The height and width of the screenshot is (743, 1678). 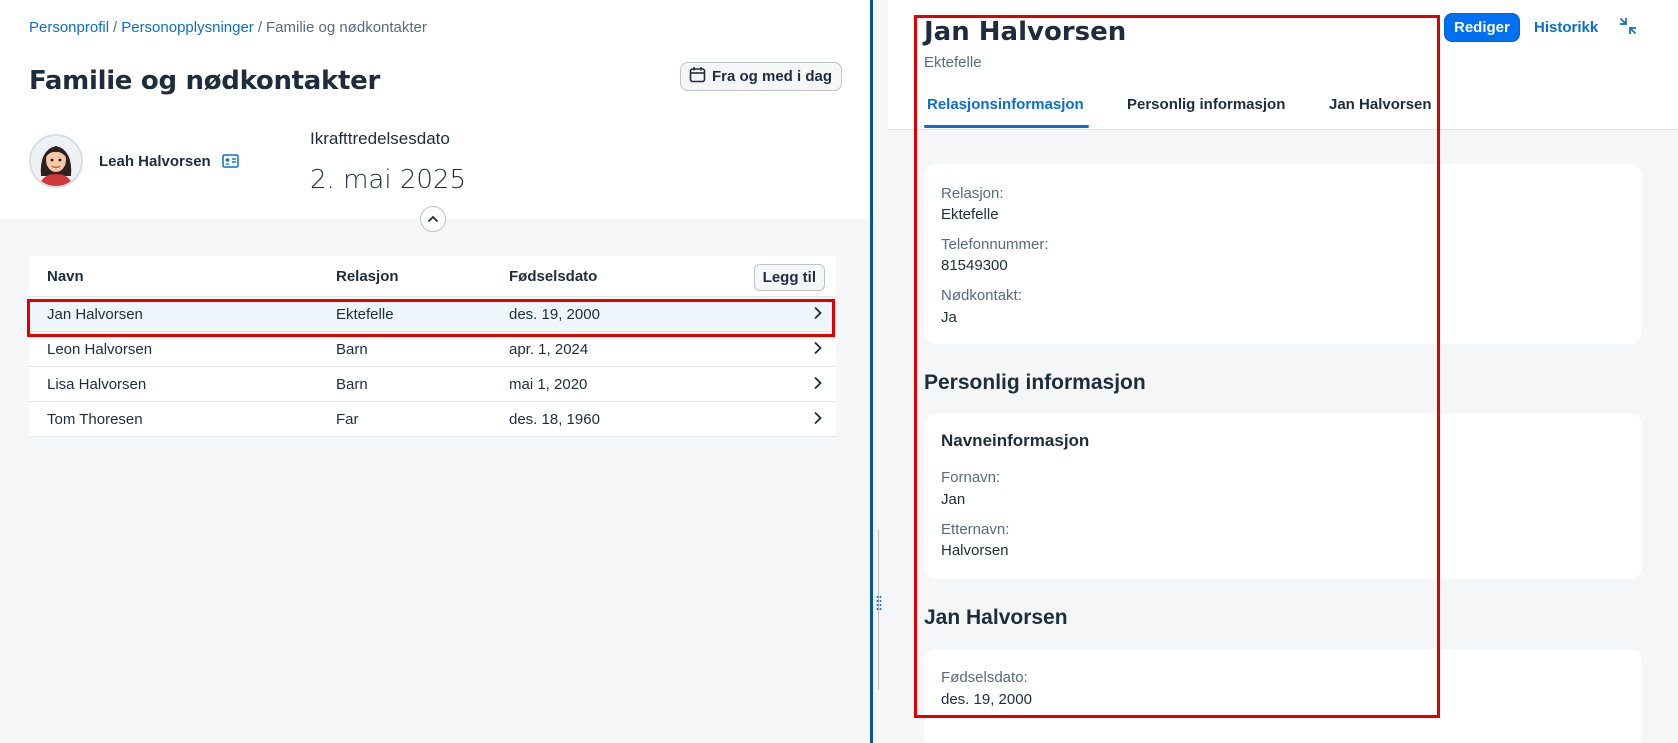 I want to click on collapse-header-button, so click(x=433, y=219).